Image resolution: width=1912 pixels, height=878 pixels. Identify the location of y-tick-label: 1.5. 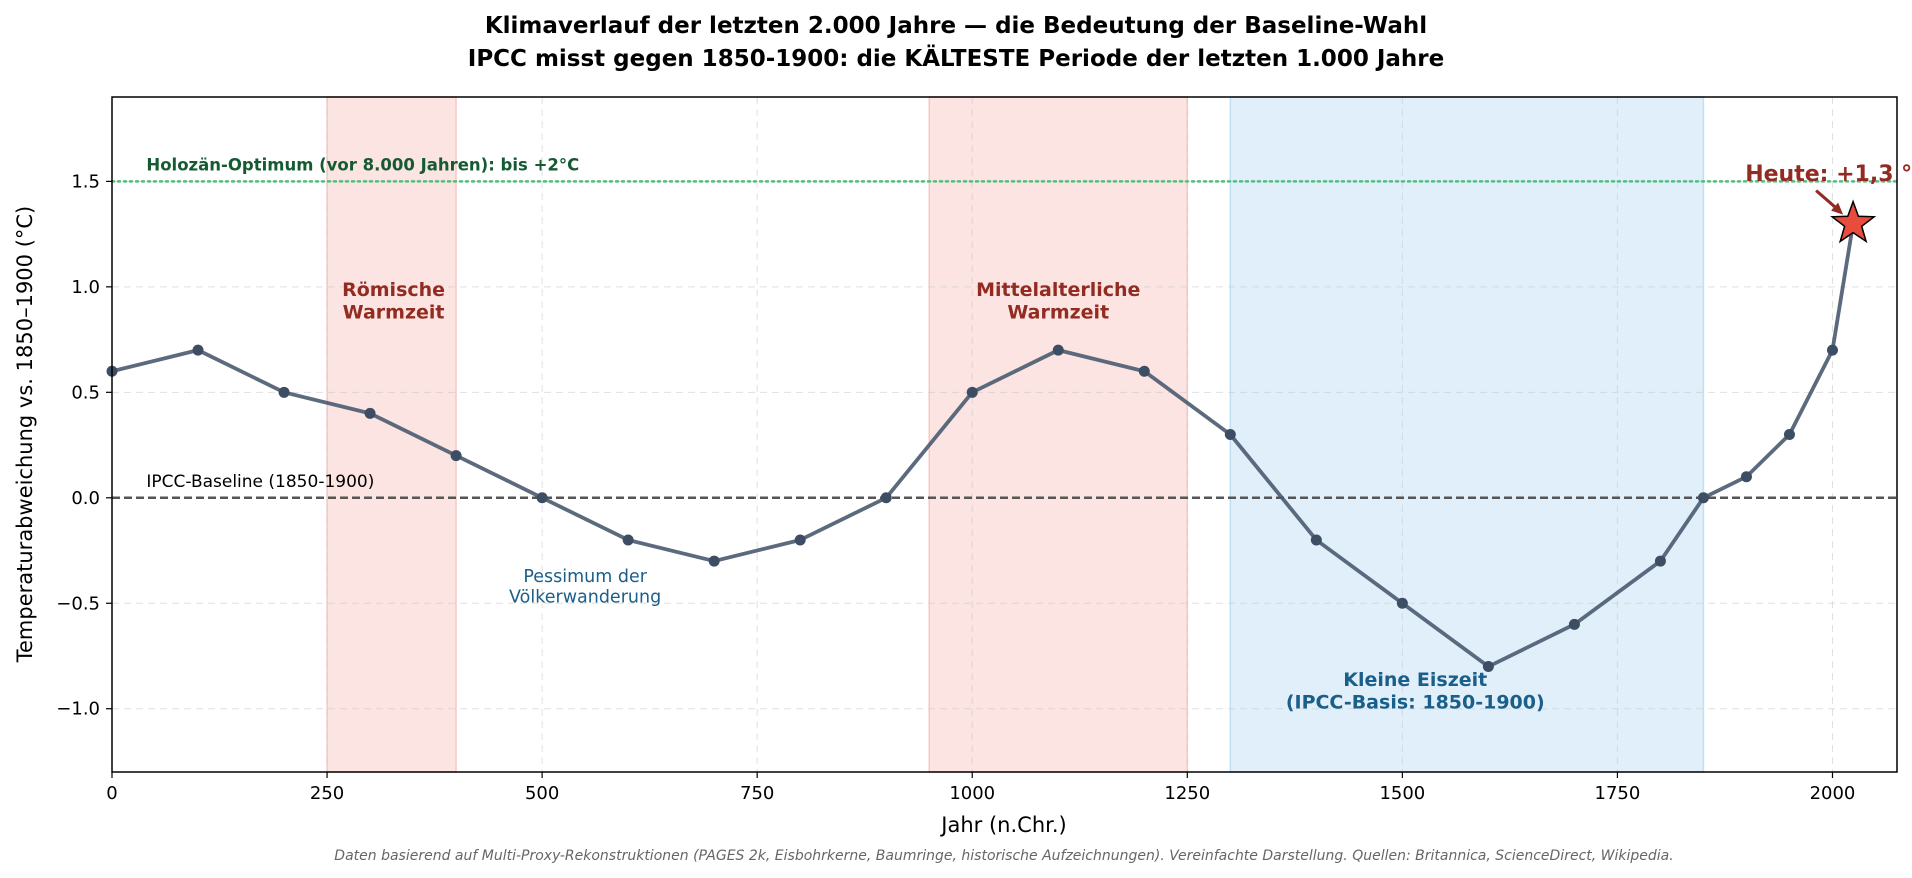
(85, 181).